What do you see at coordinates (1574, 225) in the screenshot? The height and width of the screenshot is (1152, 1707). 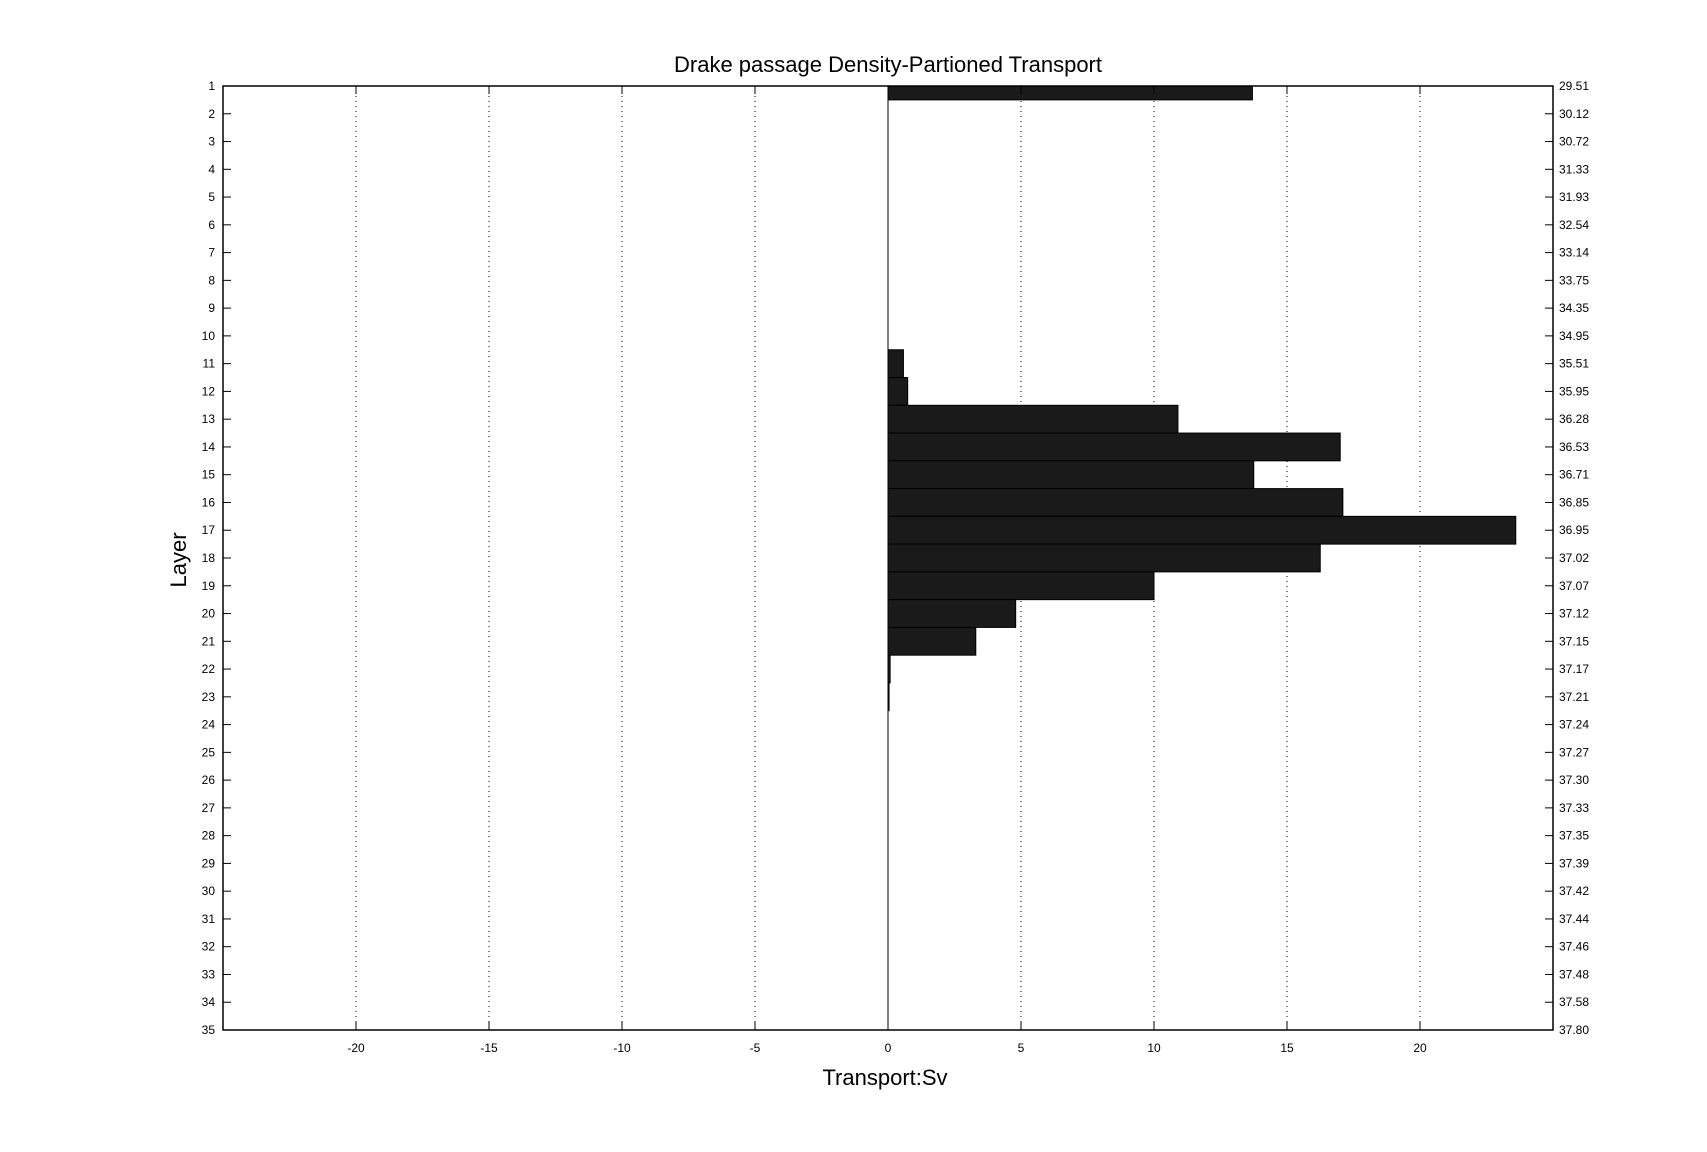 I see `right-tick-label: 32.54` at bounding box center [1574, 225].